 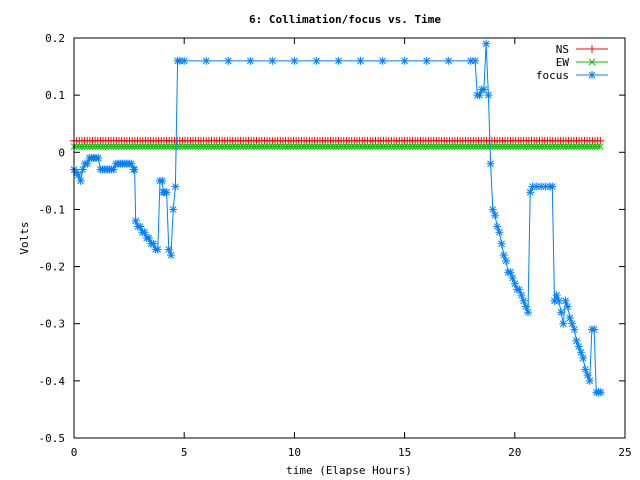 I want to click on y-tick-label: 0, so click(x=61, y=152).